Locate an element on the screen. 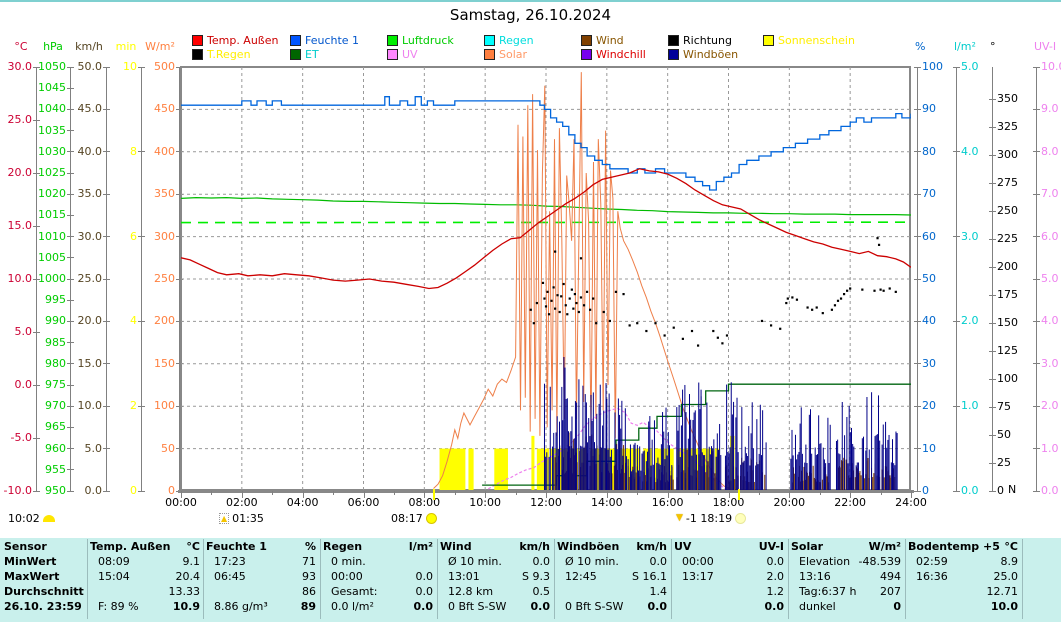 This screenshot has width=1061, height=622. axis-tick-label: 3.0 is located at coordinates (1050, 363).